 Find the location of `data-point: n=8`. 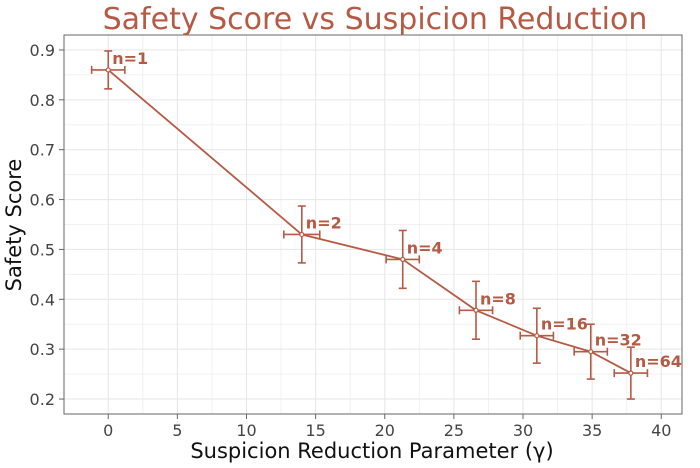

data-point: n=8 is located at coordinates (487, 310).